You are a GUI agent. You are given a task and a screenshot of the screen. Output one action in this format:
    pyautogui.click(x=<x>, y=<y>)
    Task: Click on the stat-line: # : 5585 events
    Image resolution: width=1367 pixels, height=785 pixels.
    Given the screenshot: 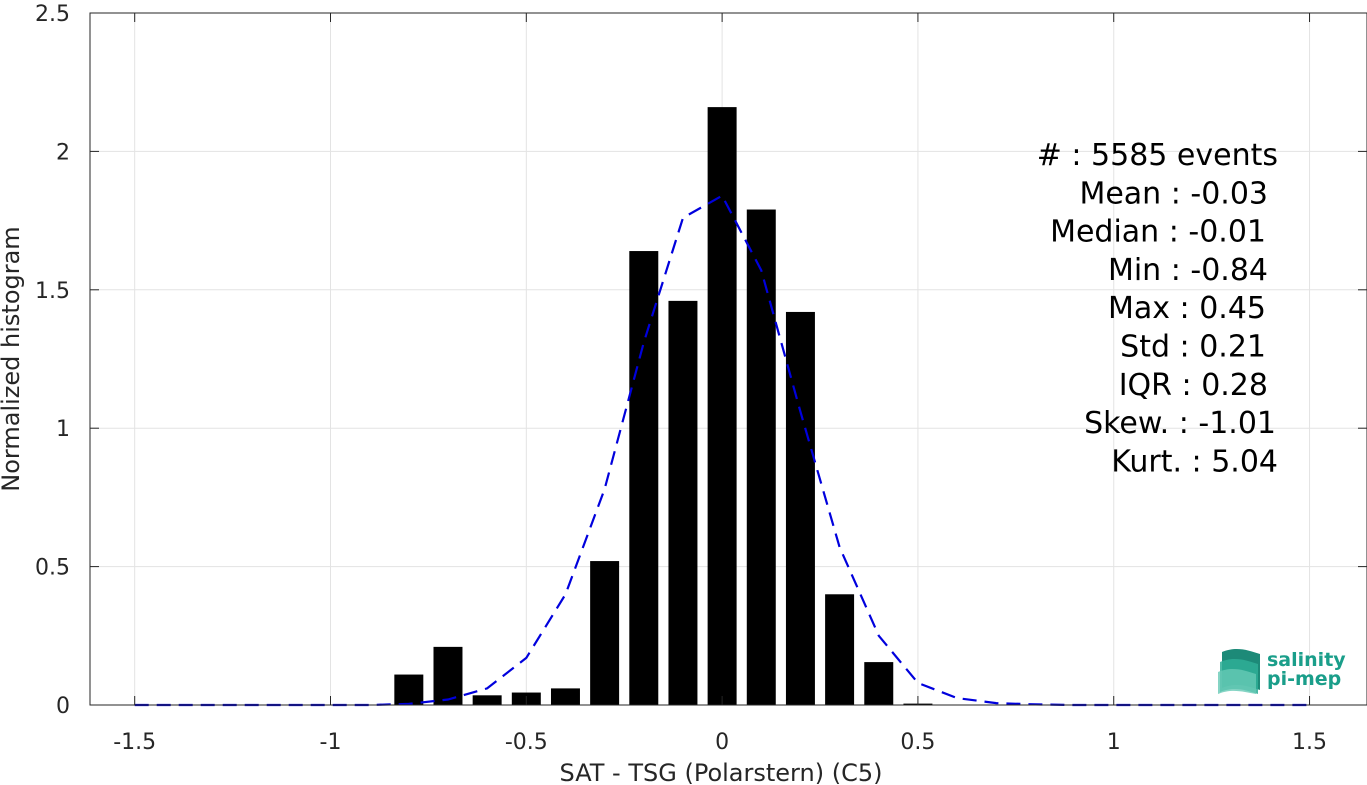 What is the action you would take?
    pyautogui.click(x=1157, y=155)
    